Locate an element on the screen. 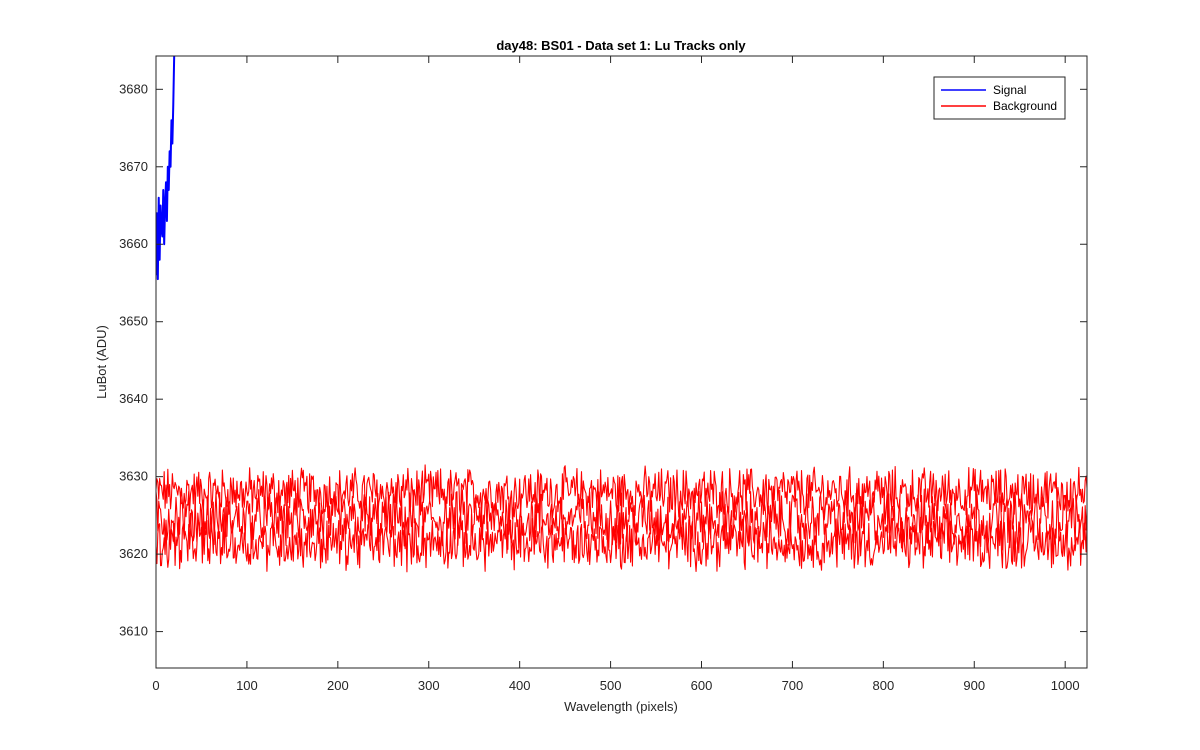 This screenshot has width=1200, height=750. x-axis-label: Wavelength (pixels) is located at coordinates (621, 706).